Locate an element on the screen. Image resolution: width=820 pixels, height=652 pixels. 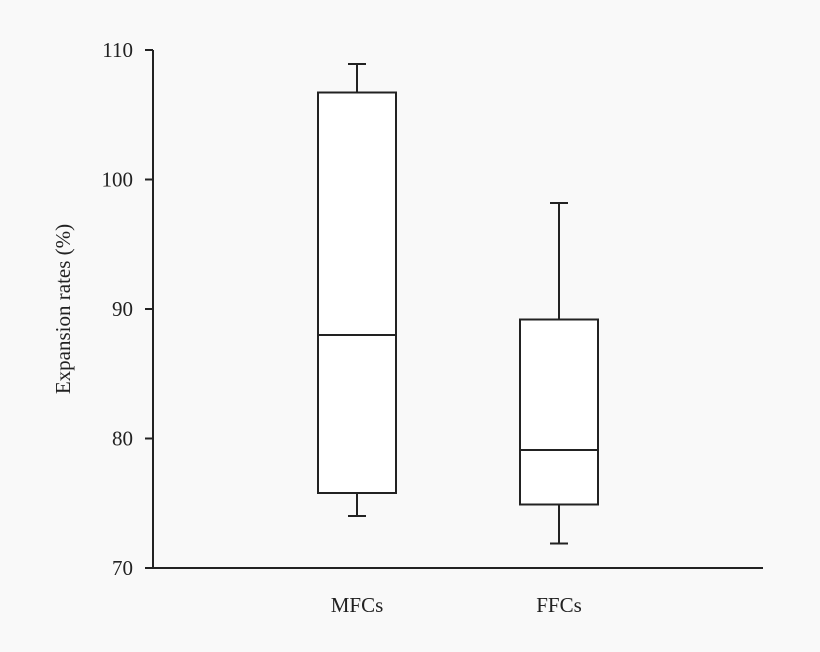
box-mfcs is located at coordinates (357, 290).